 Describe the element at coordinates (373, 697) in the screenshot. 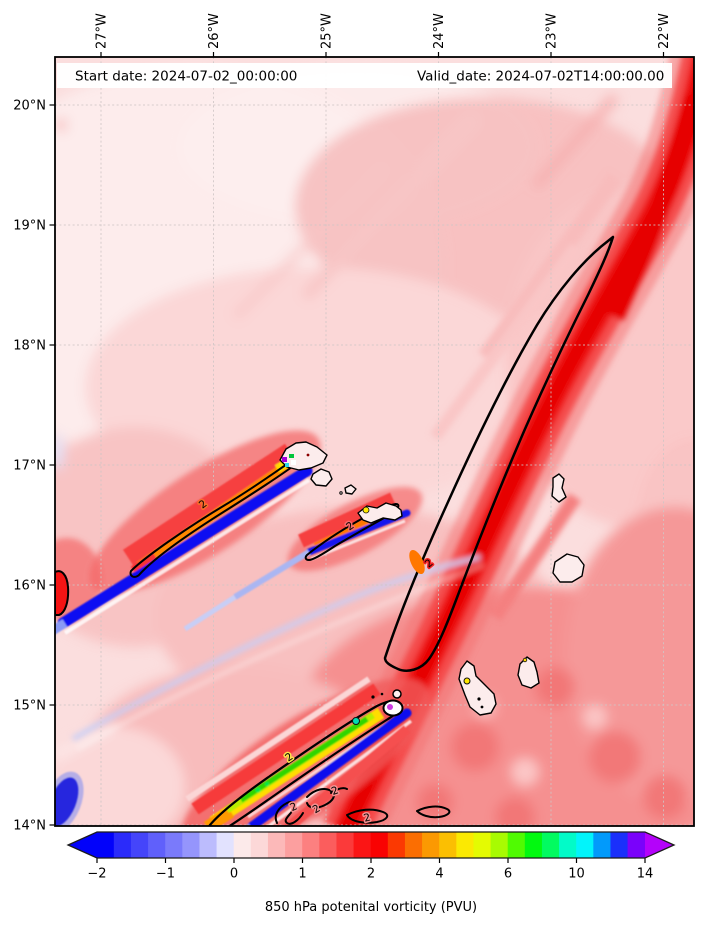

I see `islet-brava` at that location.